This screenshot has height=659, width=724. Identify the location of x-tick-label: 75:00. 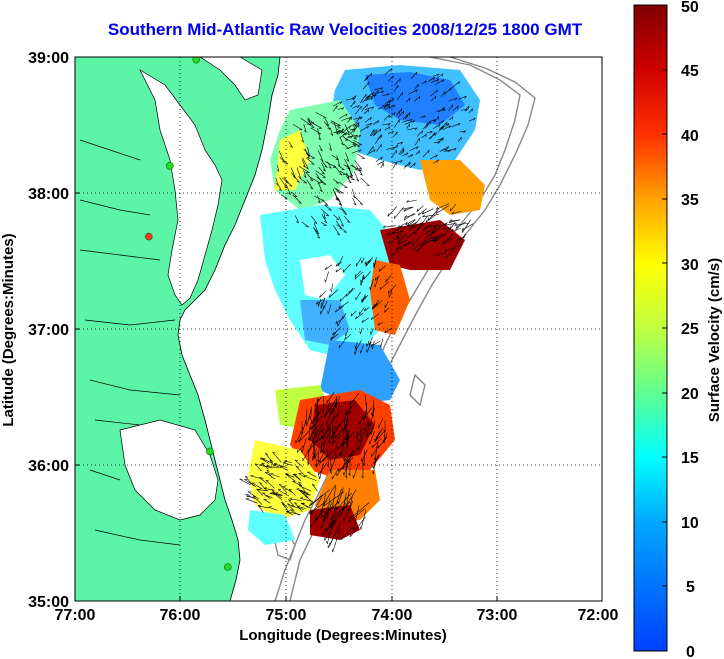
(286, 615).